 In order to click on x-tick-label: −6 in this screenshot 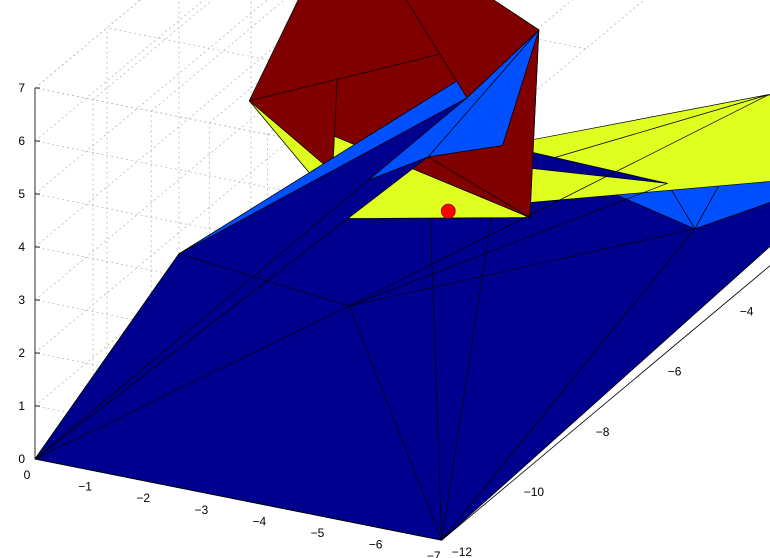, I will do `click(376, 545)`.